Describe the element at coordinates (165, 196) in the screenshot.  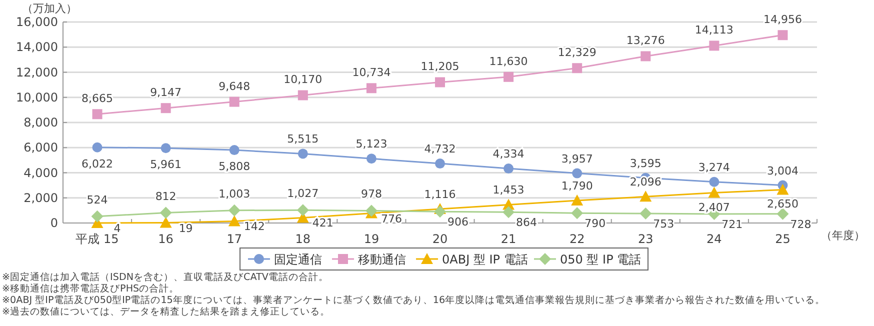
I see `data-label: 812` at that location.